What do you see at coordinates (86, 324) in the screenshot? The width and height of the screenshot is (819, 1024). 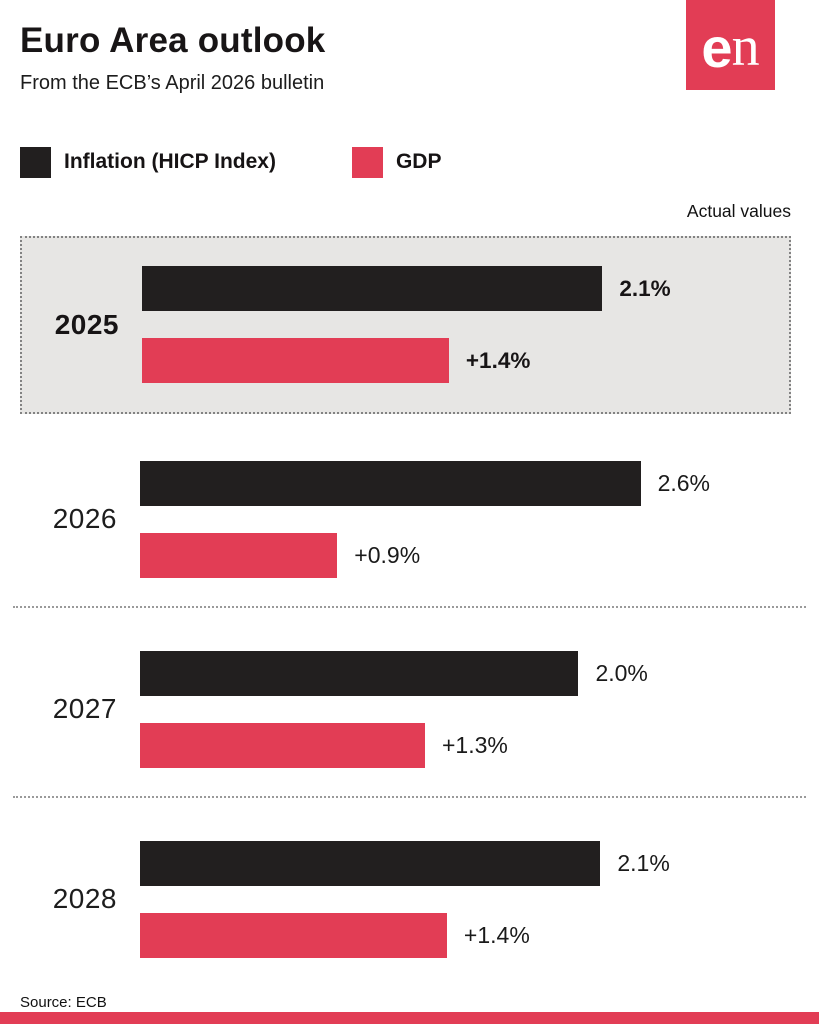 I see `year-label: 2025` at bounding box center [86, 324].